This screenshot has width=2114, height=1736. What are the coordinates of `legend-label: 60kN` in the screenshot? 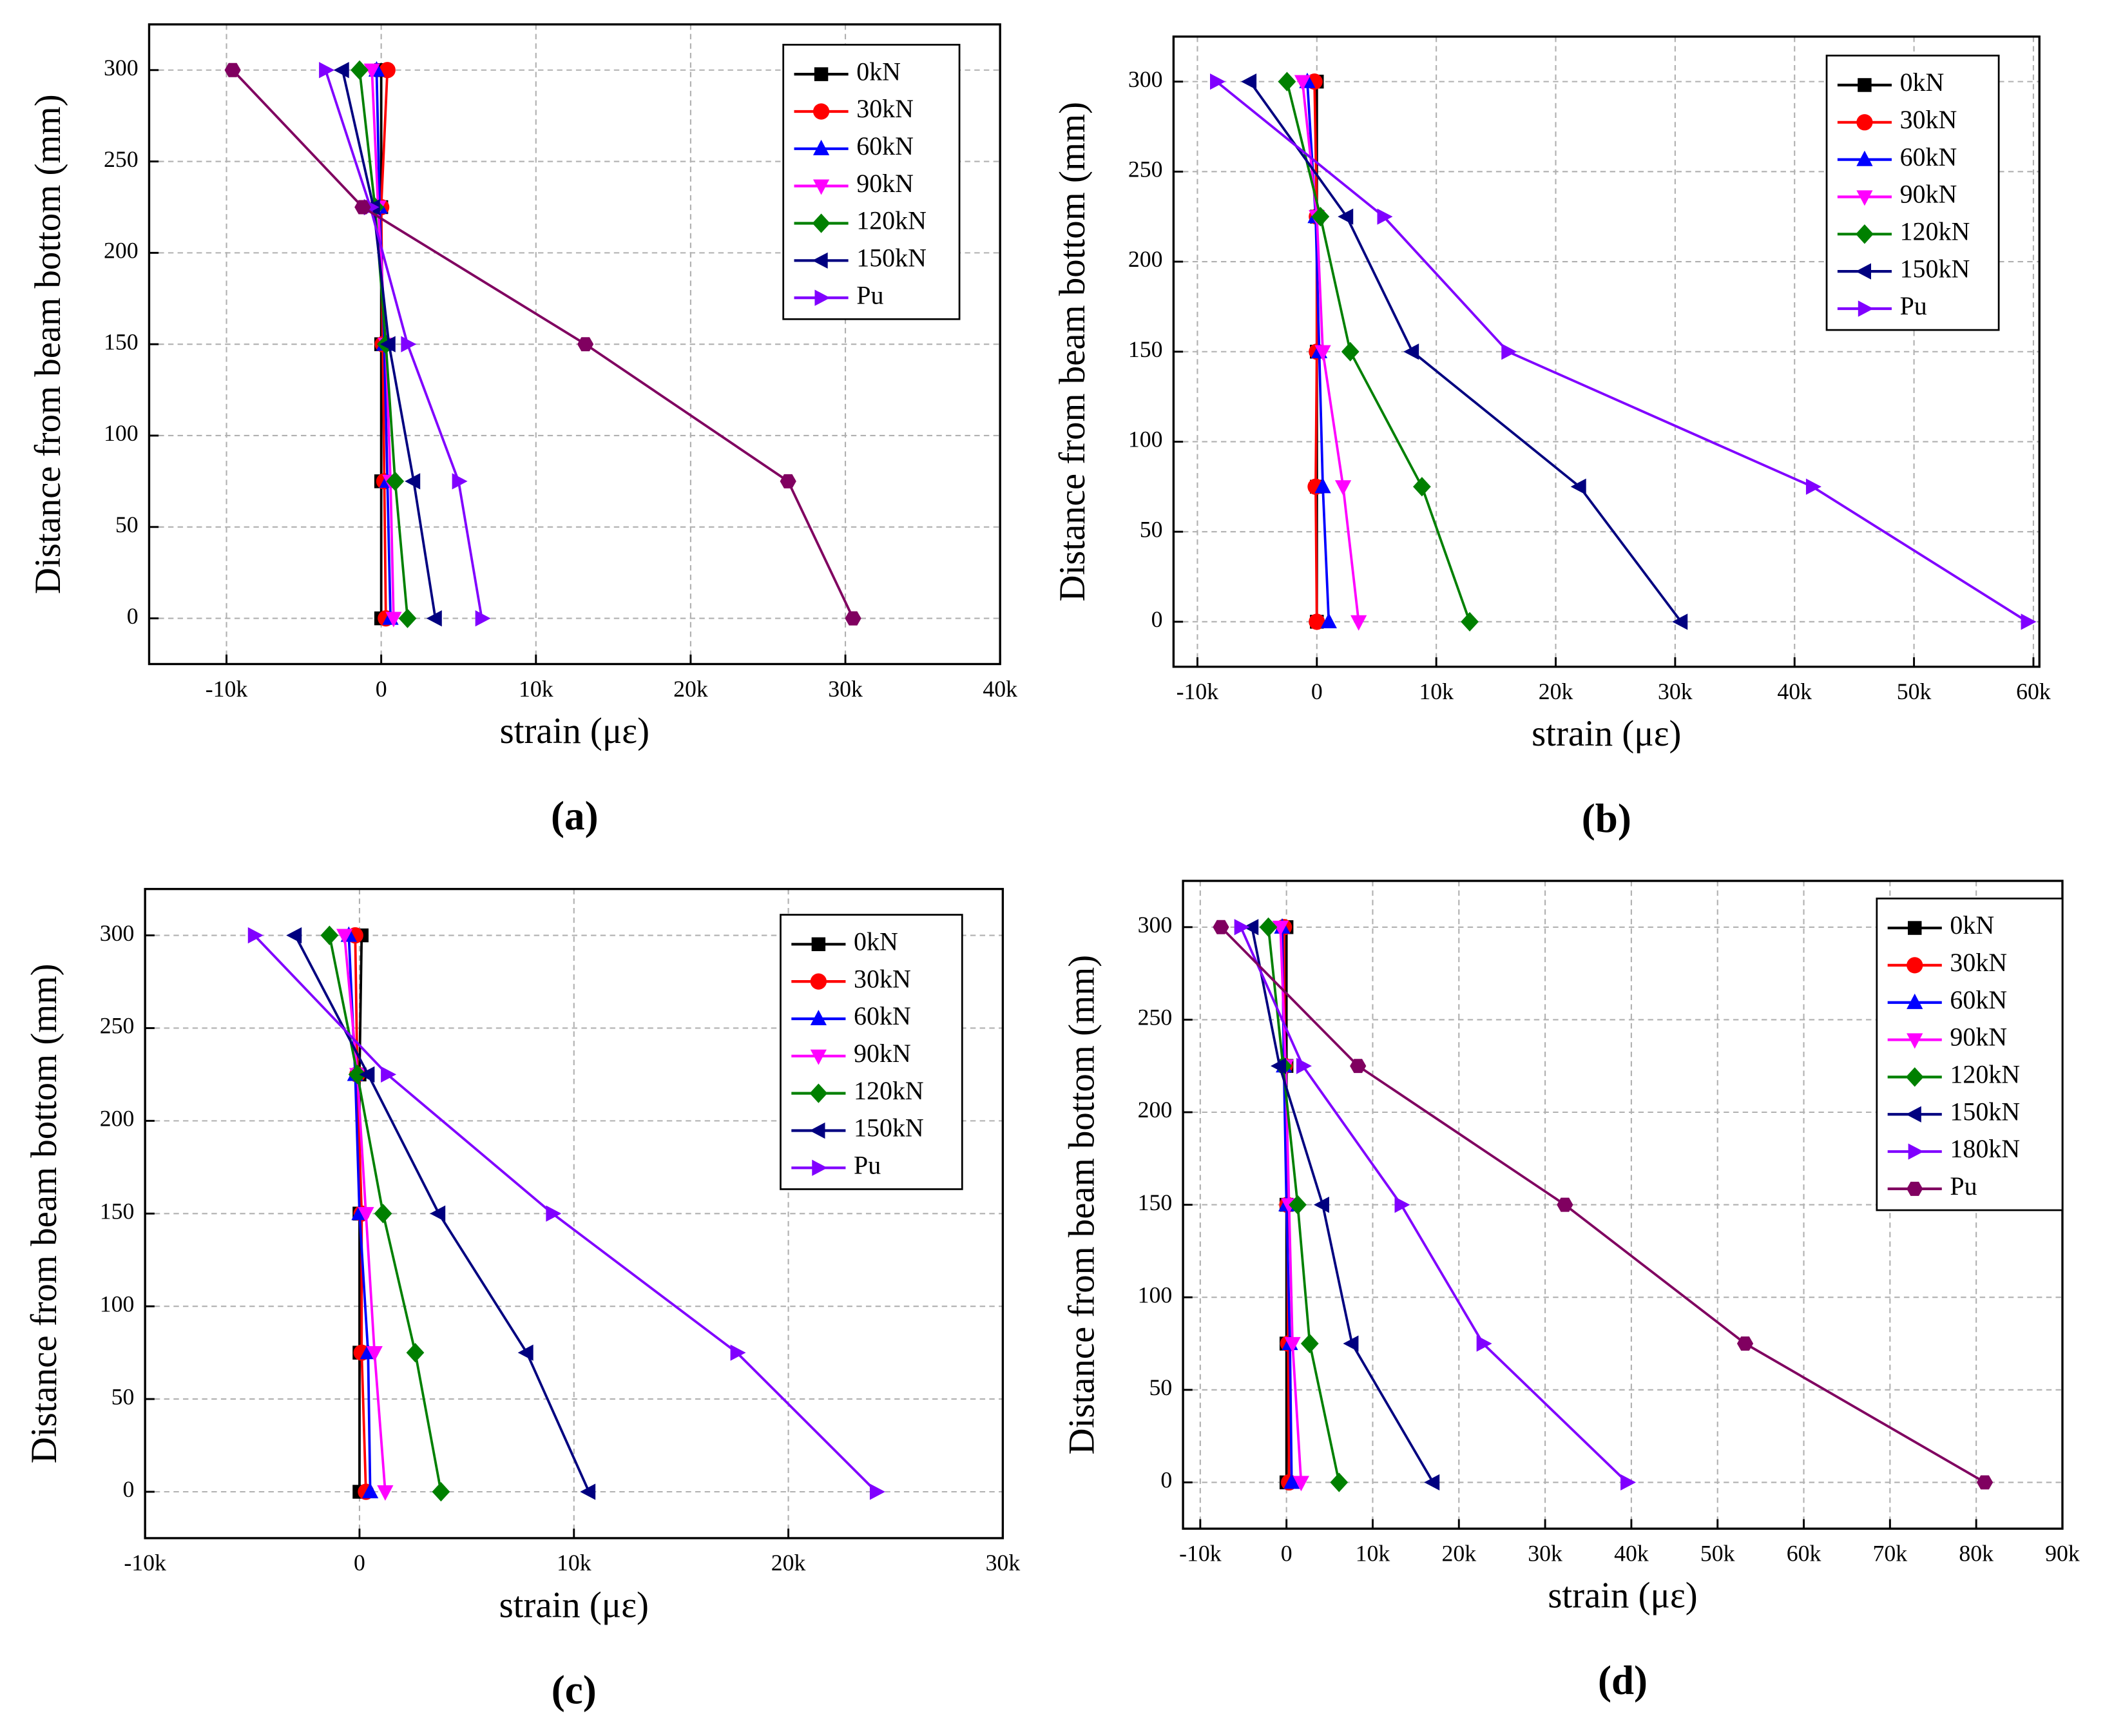 It's located at (885, 145).